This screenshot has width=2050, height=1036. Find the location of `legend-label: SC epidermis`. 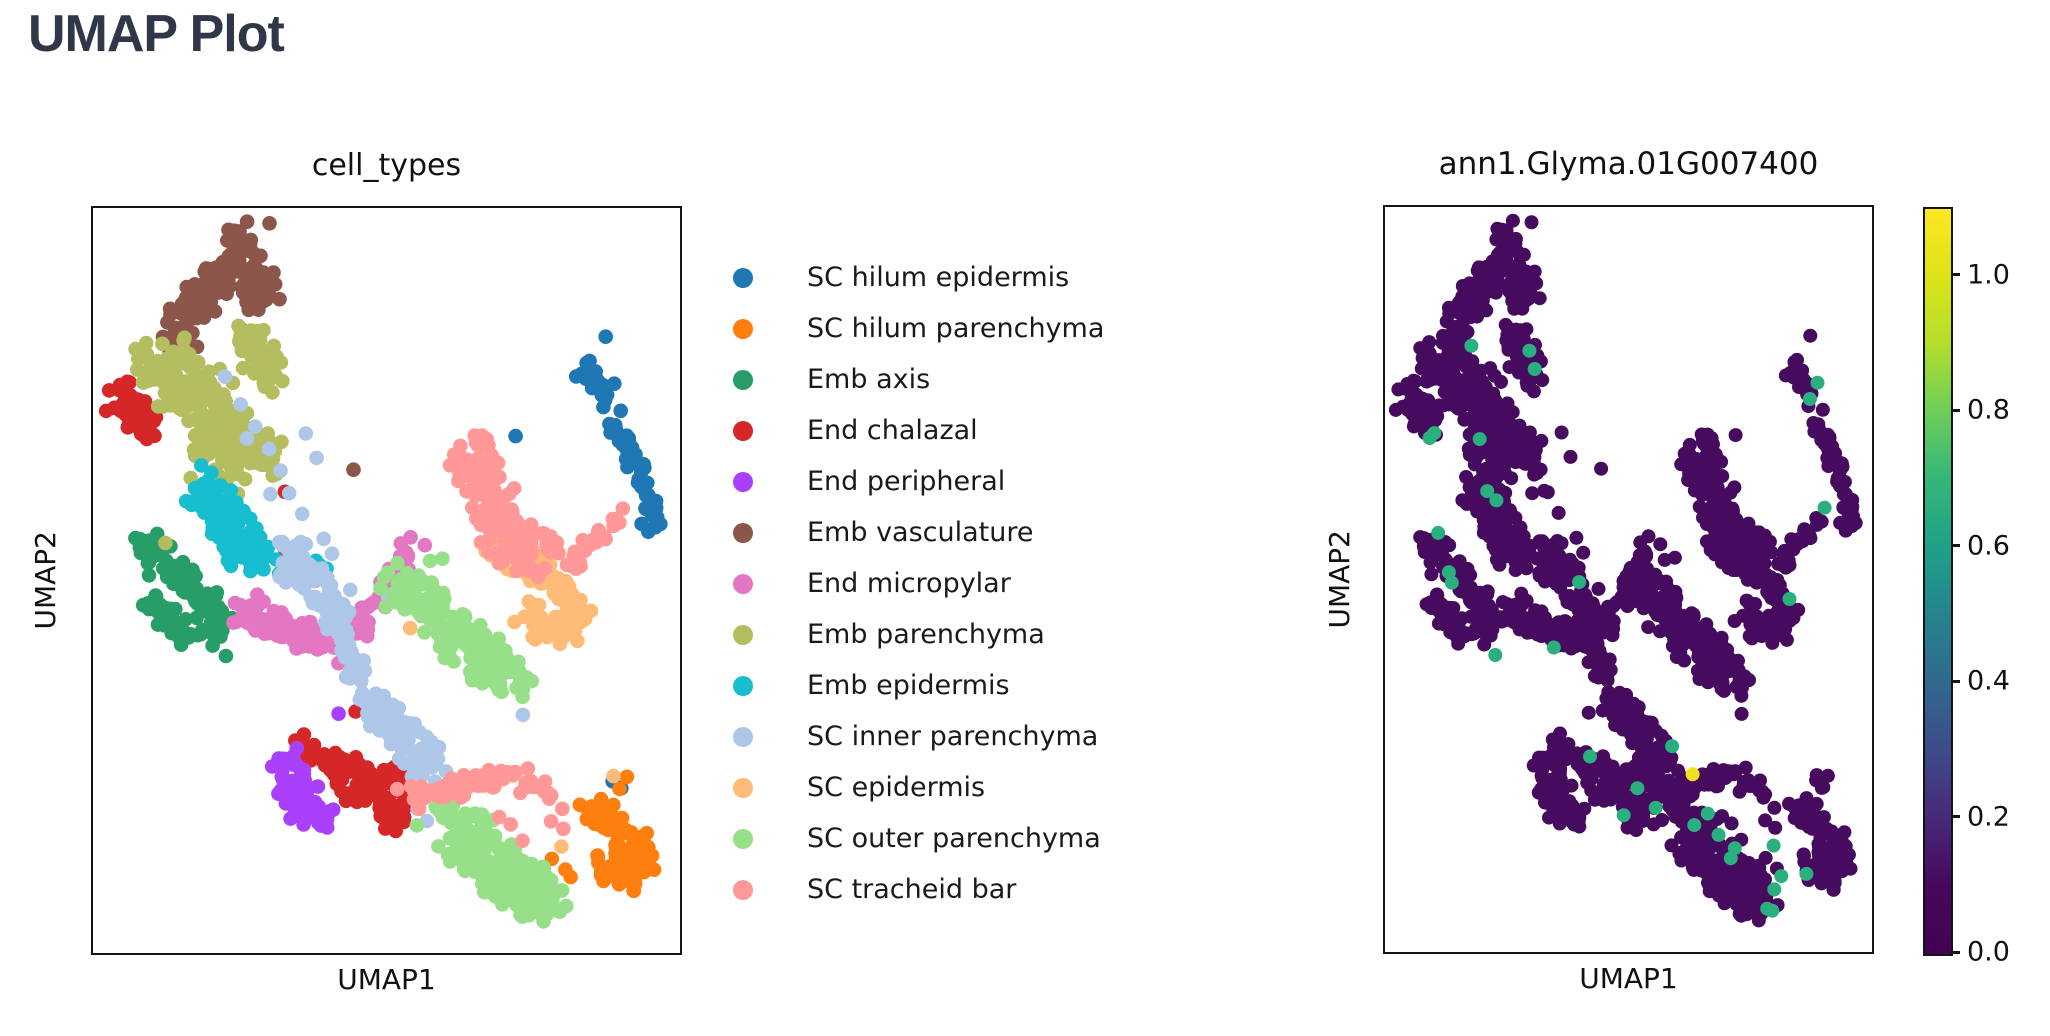

legend-label: SC epidermis is located at coordinates (896, 787).